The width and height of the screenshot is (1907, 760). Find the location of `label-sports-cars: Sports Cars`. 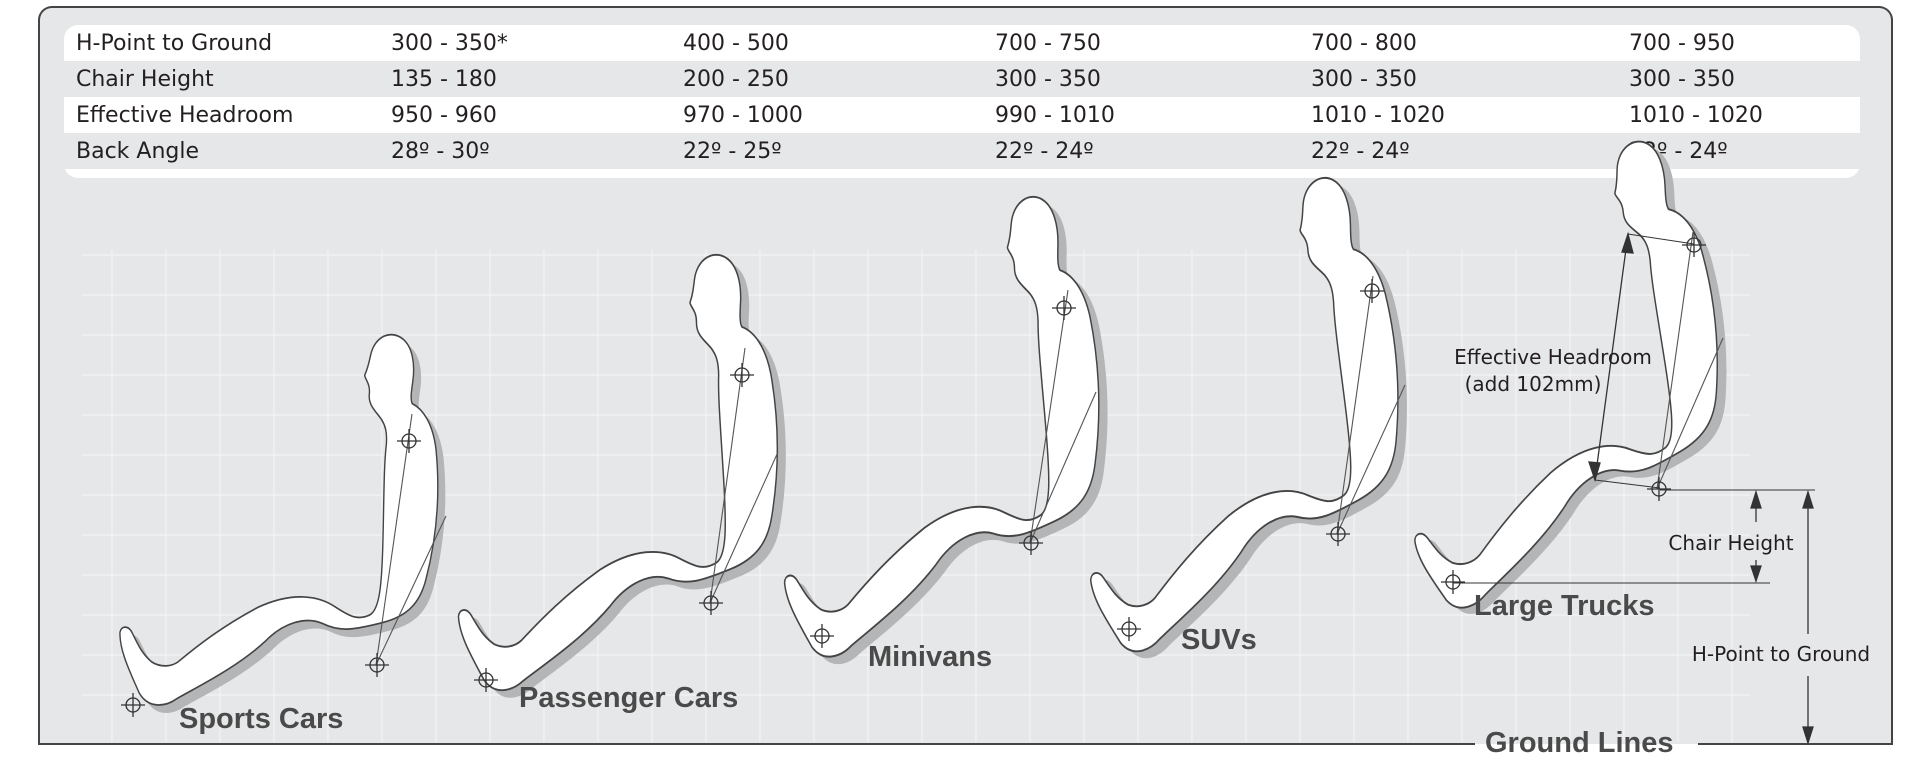

label-sports-cars: Sports Cars is located at coordinates (261, 719).